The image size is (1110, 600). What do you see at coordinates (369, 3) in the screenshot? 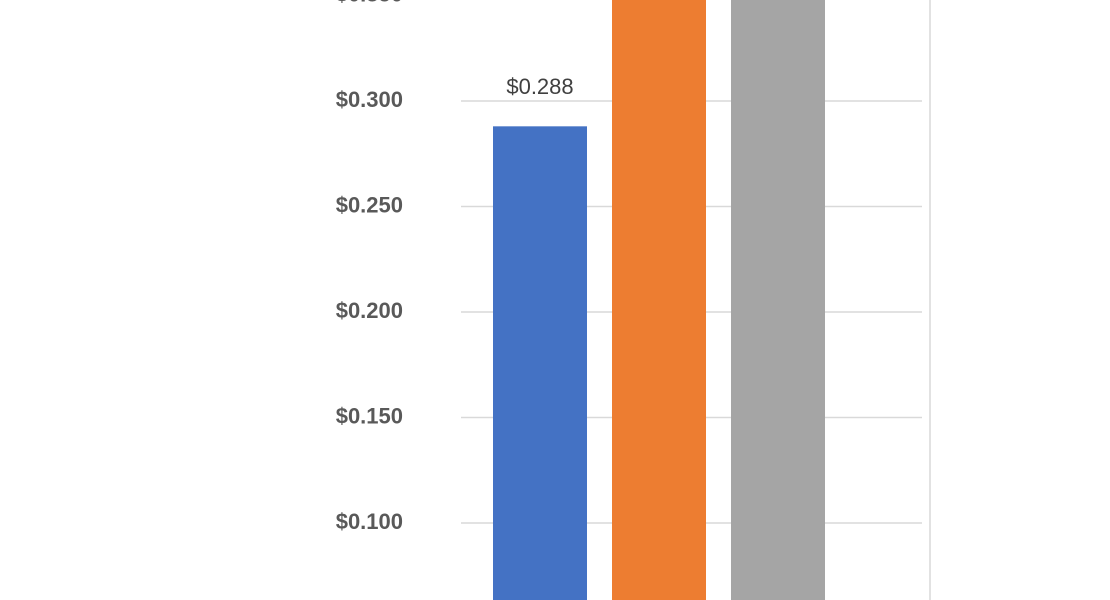
I see `y-tick-label: $0.350` at bounding box center [369, 3].